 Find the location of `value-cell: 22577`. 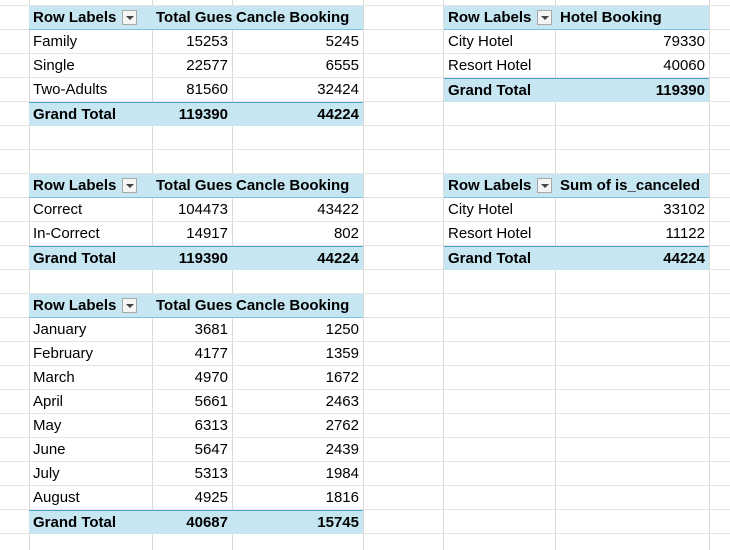

value-cell: 22577 is located at coordinates (192, 66).